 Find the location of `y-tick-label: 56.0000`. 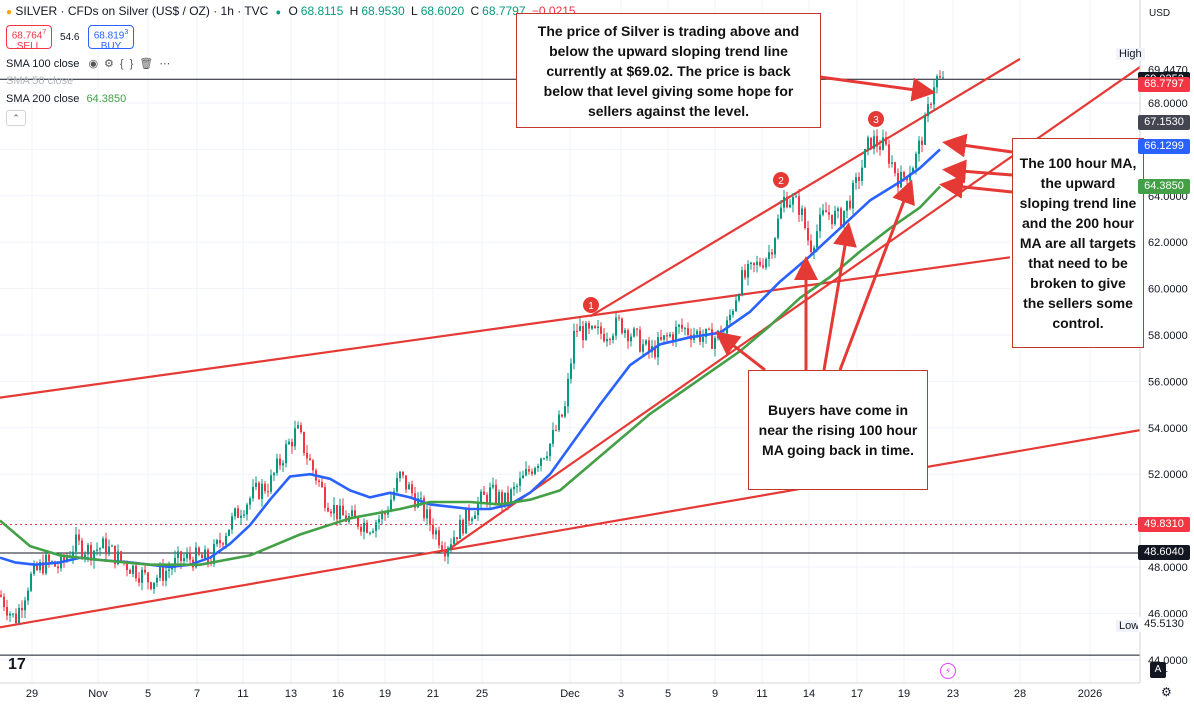

y-tick-label: 56.0000 is located at coordinates (1168, 382).